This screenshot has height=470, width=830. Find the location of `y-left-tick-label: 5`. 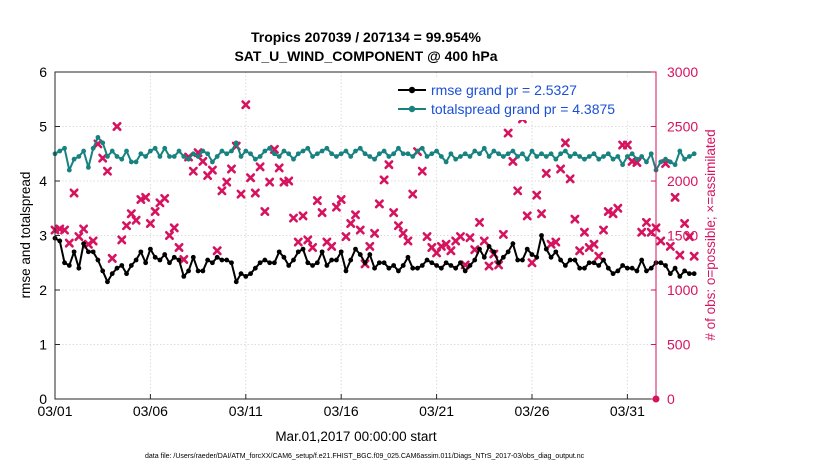

y-left-tick-label: 5 is located at coordinates (43, 127).